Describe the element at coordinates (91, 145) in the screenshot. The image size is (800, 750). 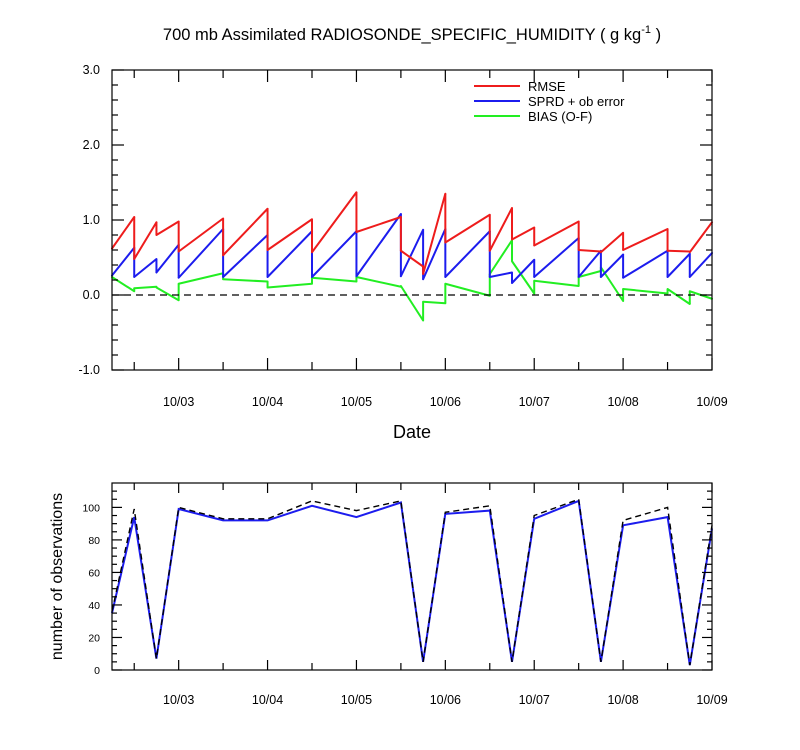
I see `y-tick-label: 2.0` at that location.